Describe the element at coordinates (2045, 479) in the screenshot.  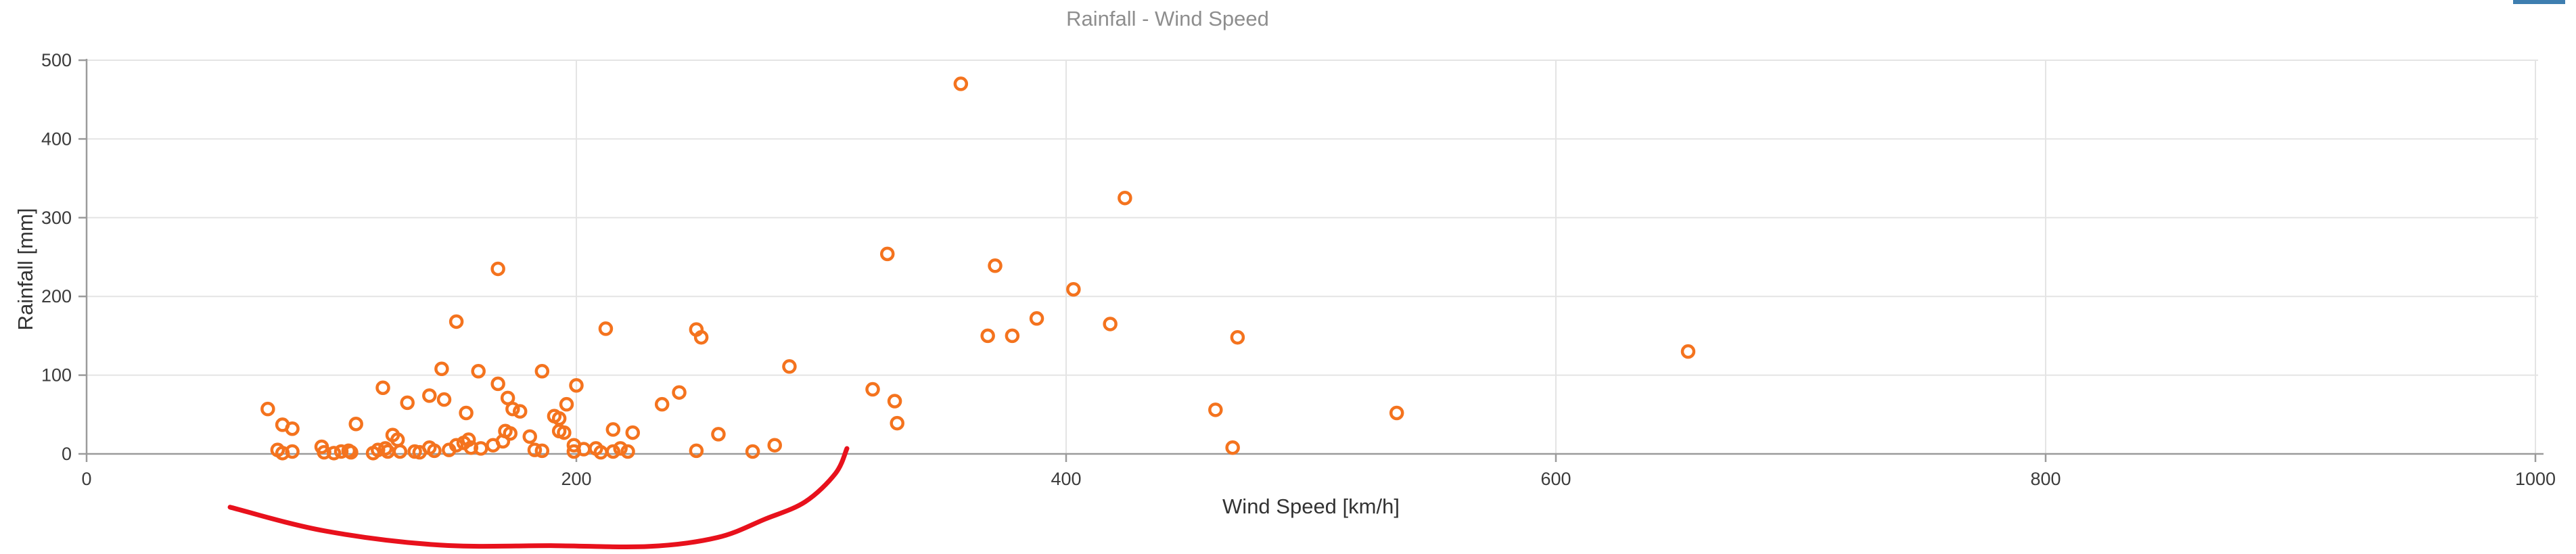
I see `x-tick-label: 800` at that location.